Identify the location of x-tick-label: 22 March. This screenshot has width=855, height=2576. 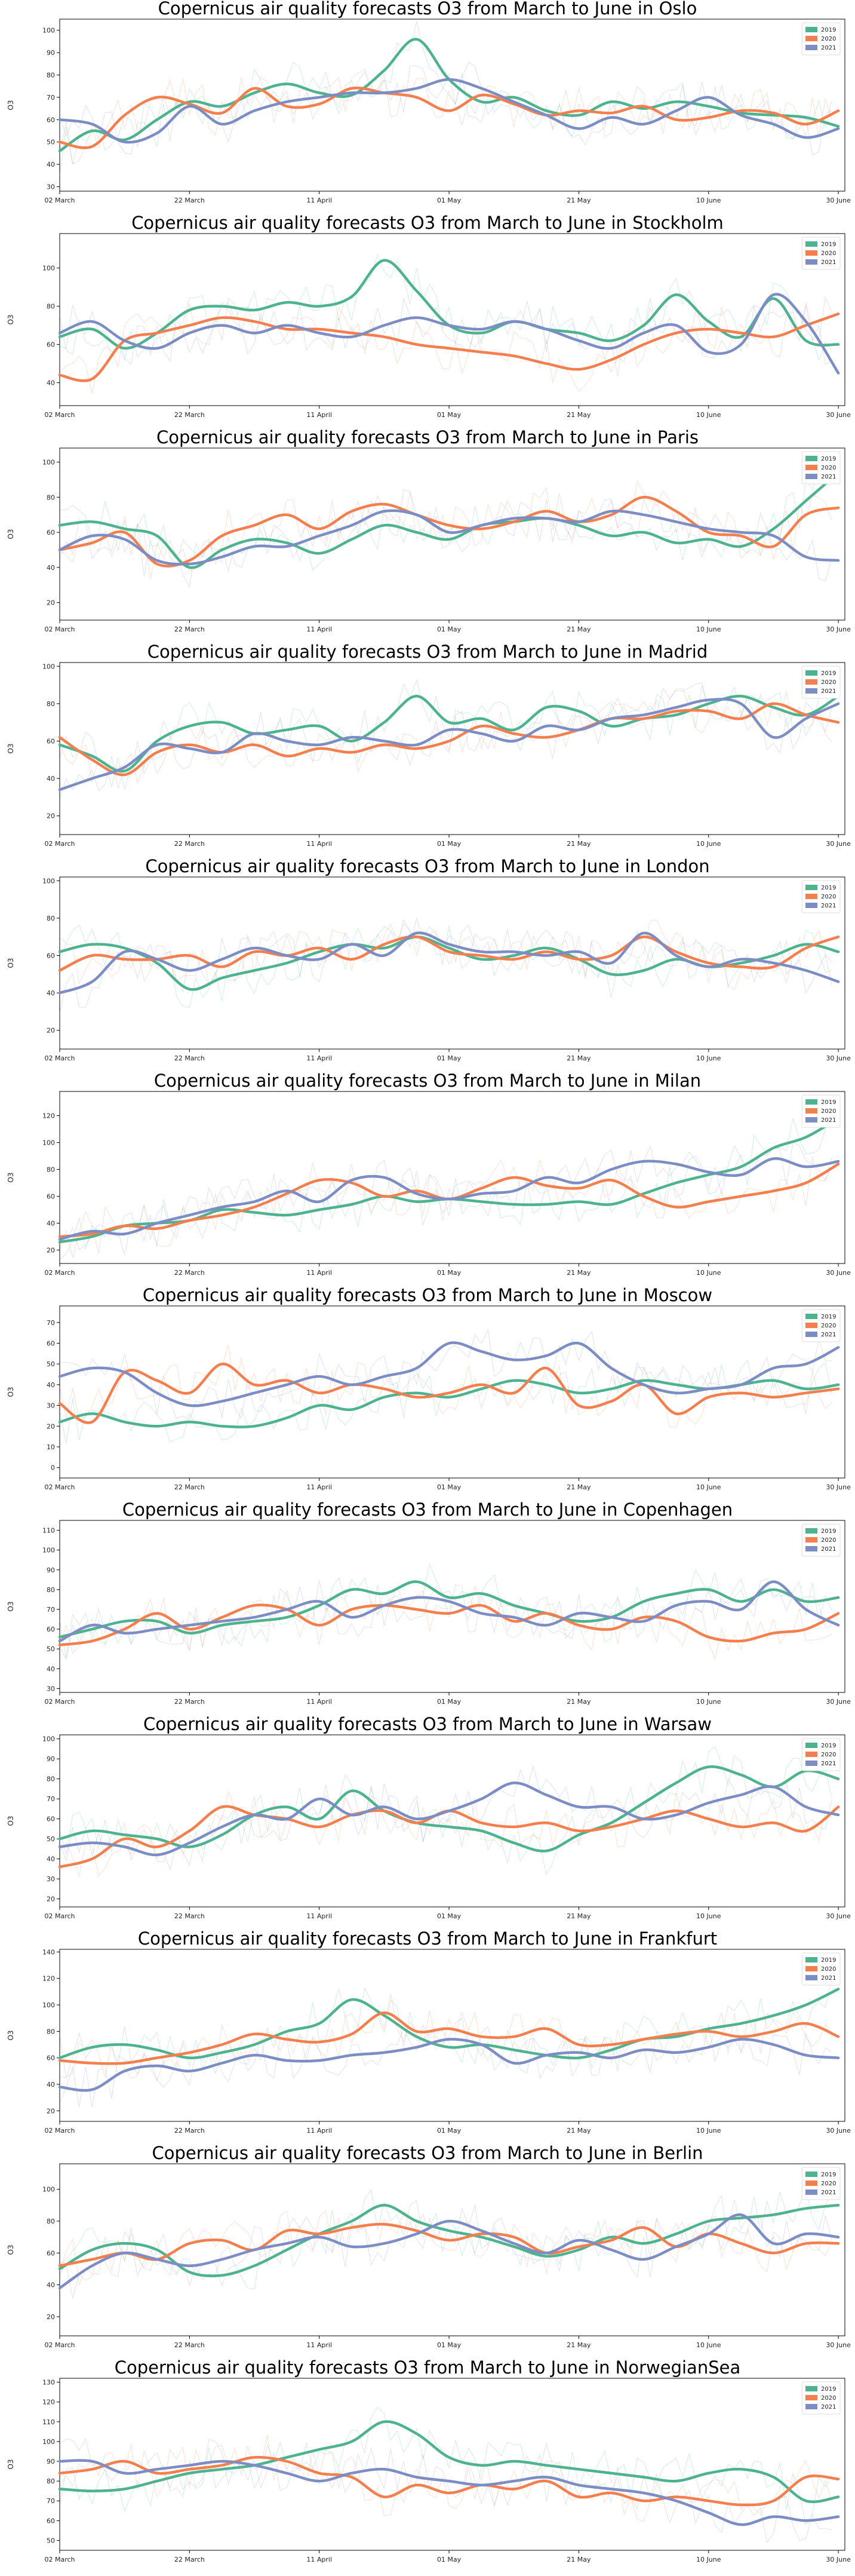
(189, 844).